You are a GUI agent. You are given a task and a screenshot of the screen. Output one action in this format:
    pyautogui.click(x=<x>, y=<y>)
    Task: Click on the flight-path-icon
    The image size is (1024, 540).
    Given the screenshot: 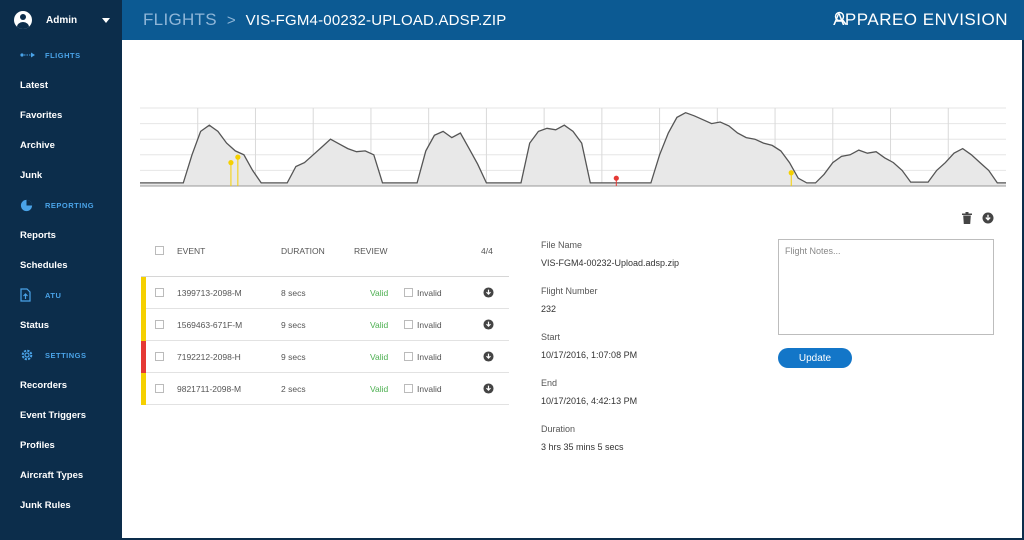 What is the action you would take?
    pyautogui.click(x=28, y=55)
    